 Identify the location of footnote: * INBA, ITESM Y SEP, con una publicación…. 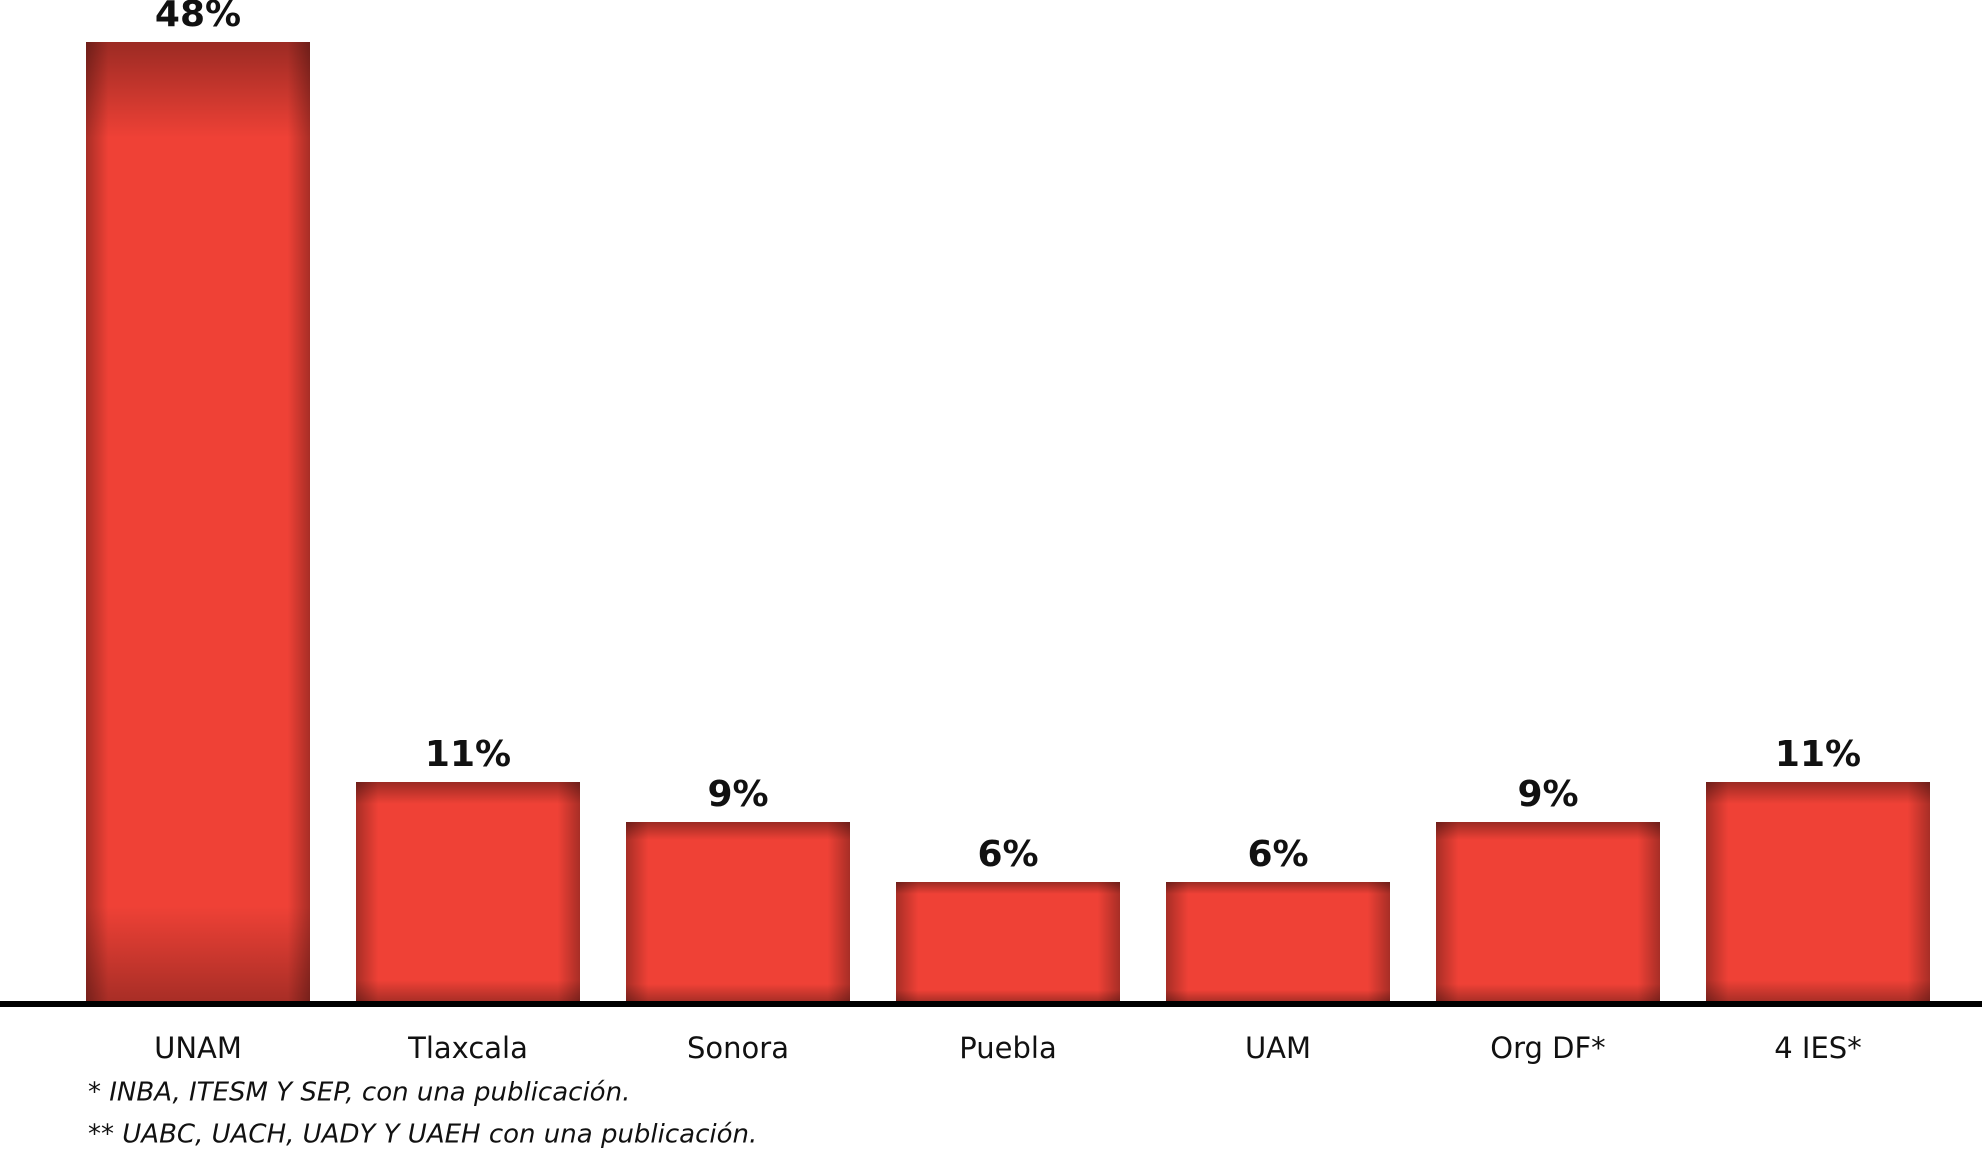
(359, 1093).